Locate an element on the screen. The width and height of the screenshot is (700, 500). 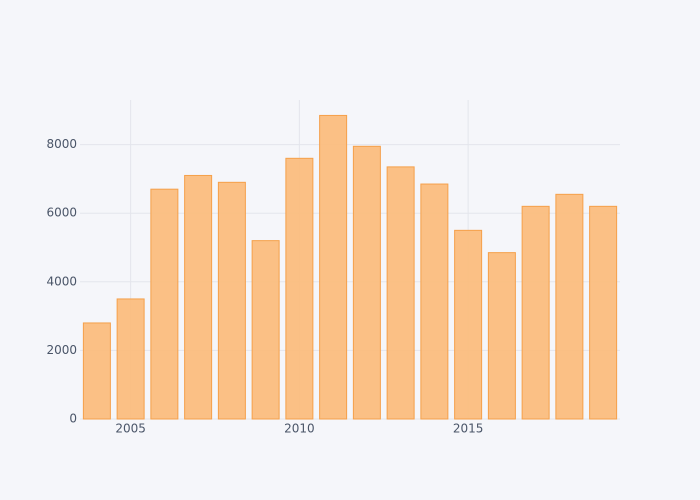
x-tick-label: 2015 is located at coordinates (468, 429).